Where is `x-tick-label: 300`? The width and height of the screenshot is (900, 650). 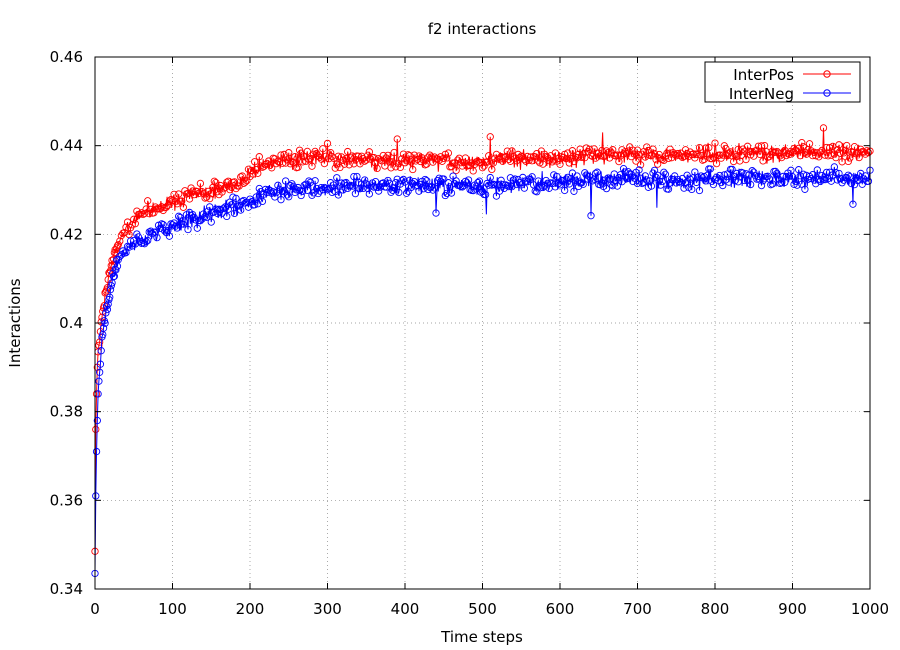 x-tick-label: 300 is located at coordinates (327, 609).